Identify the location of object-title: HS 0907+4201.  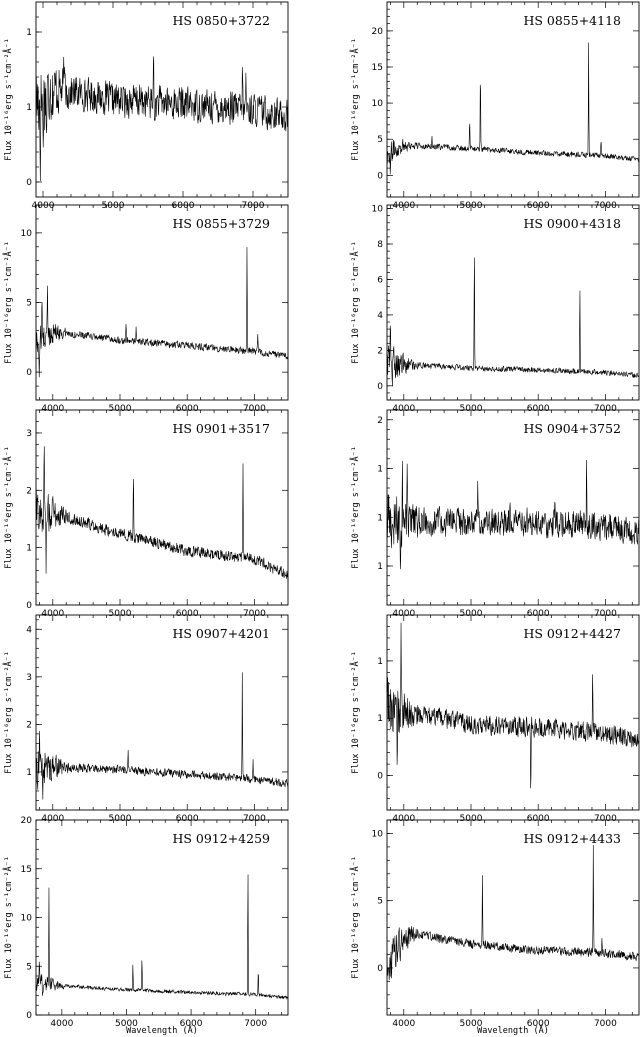
(221, 633).